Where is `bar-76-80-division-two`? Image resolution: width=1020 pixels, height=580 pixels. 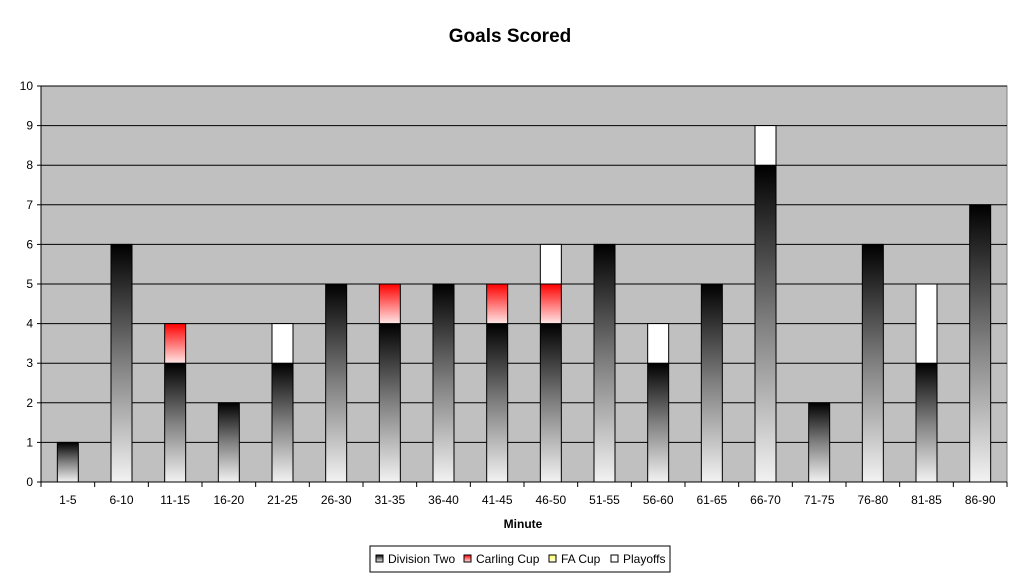 bar-76-80-division-two is located at coordinates (872, 363).